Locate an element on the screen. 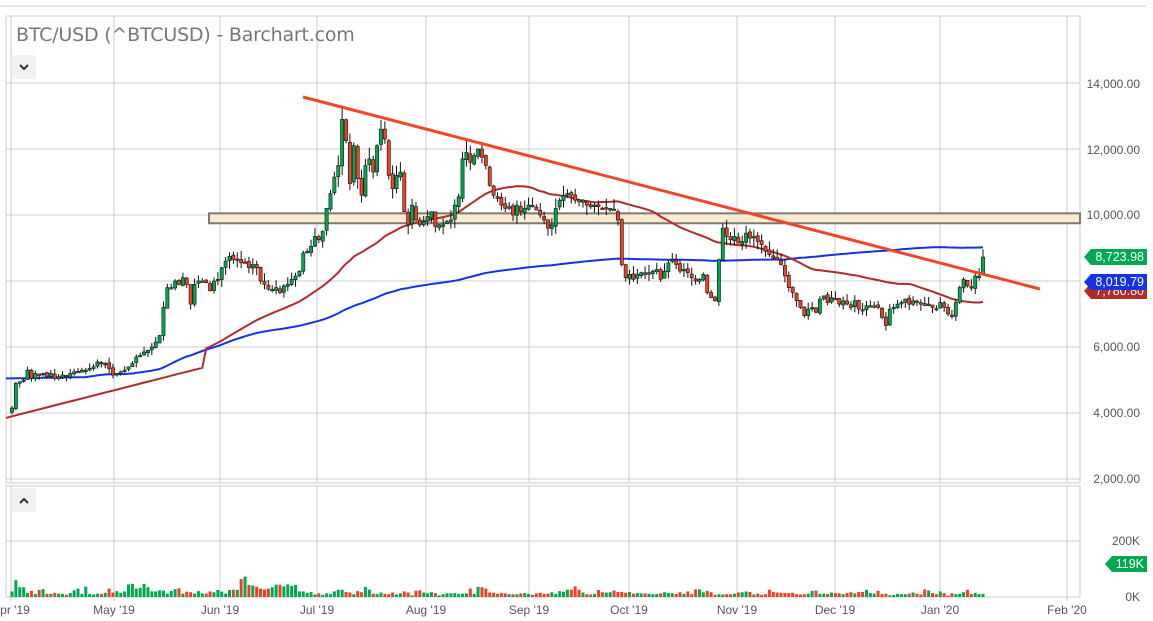 This screenshot has width=1153, height=621. date-tick: Jul '19 is located at coordinates (317, 610).